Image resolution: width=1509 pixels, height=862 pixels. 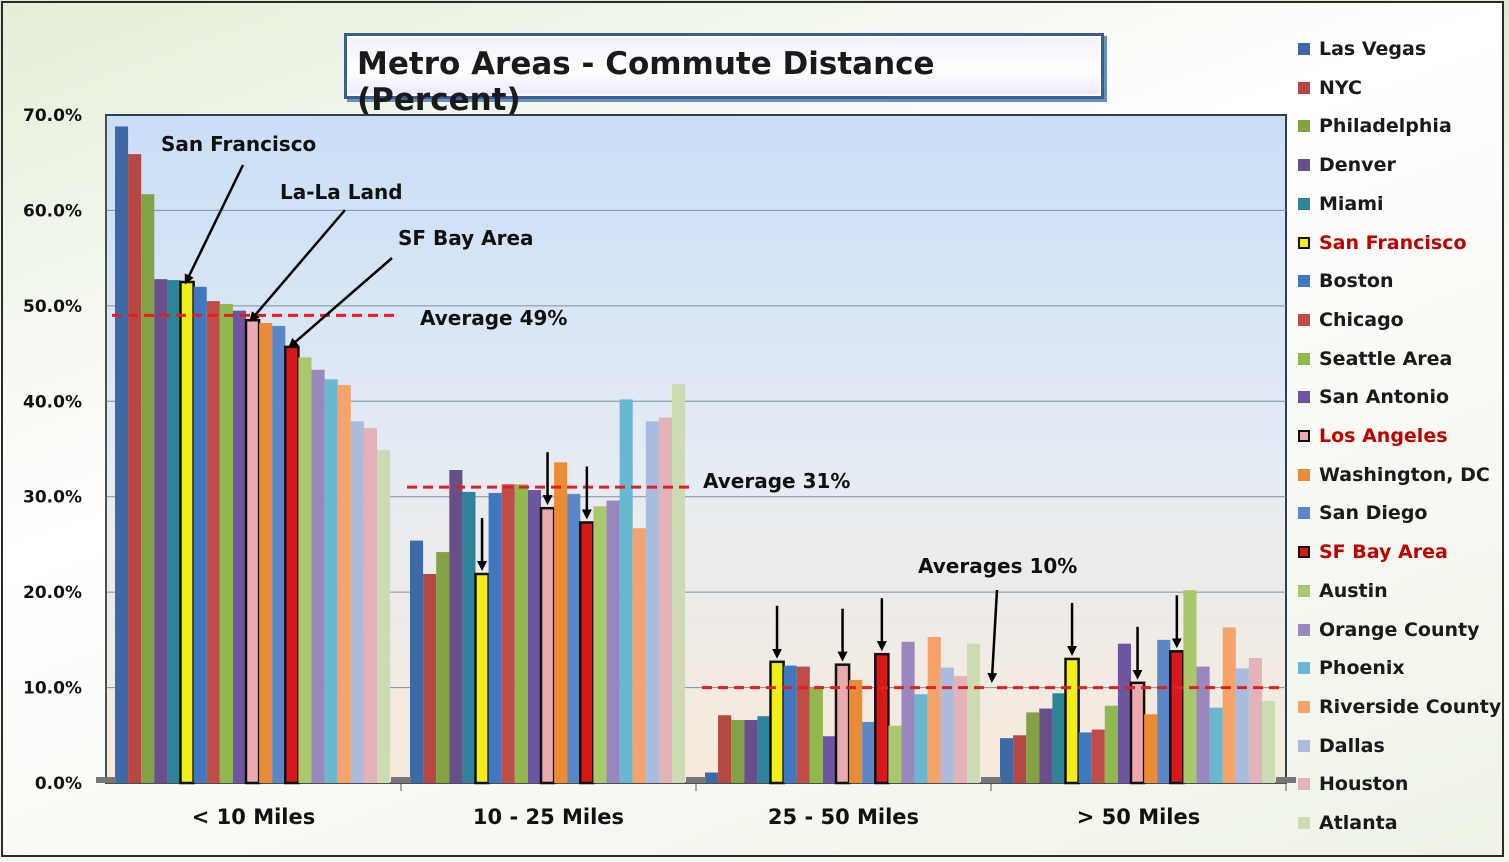 What do you see at coordinates (1364, 784) in the screenshot?
I see `legend-label: Houston` at bounding box center [1364, 784].